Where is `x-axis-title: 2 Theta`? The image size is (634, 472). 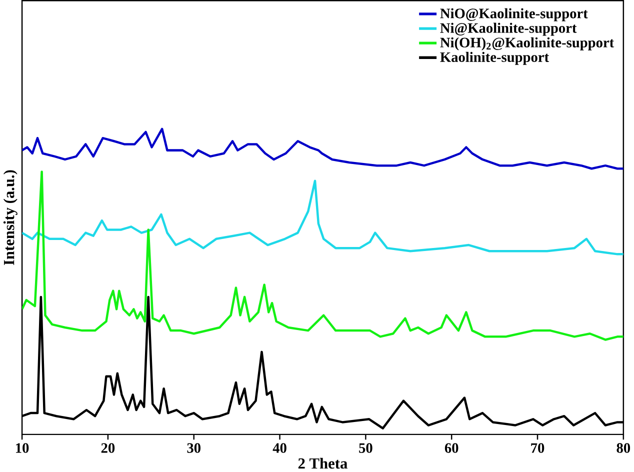 x-axis-title: 2 Theta is located at coordinates (323, 463).